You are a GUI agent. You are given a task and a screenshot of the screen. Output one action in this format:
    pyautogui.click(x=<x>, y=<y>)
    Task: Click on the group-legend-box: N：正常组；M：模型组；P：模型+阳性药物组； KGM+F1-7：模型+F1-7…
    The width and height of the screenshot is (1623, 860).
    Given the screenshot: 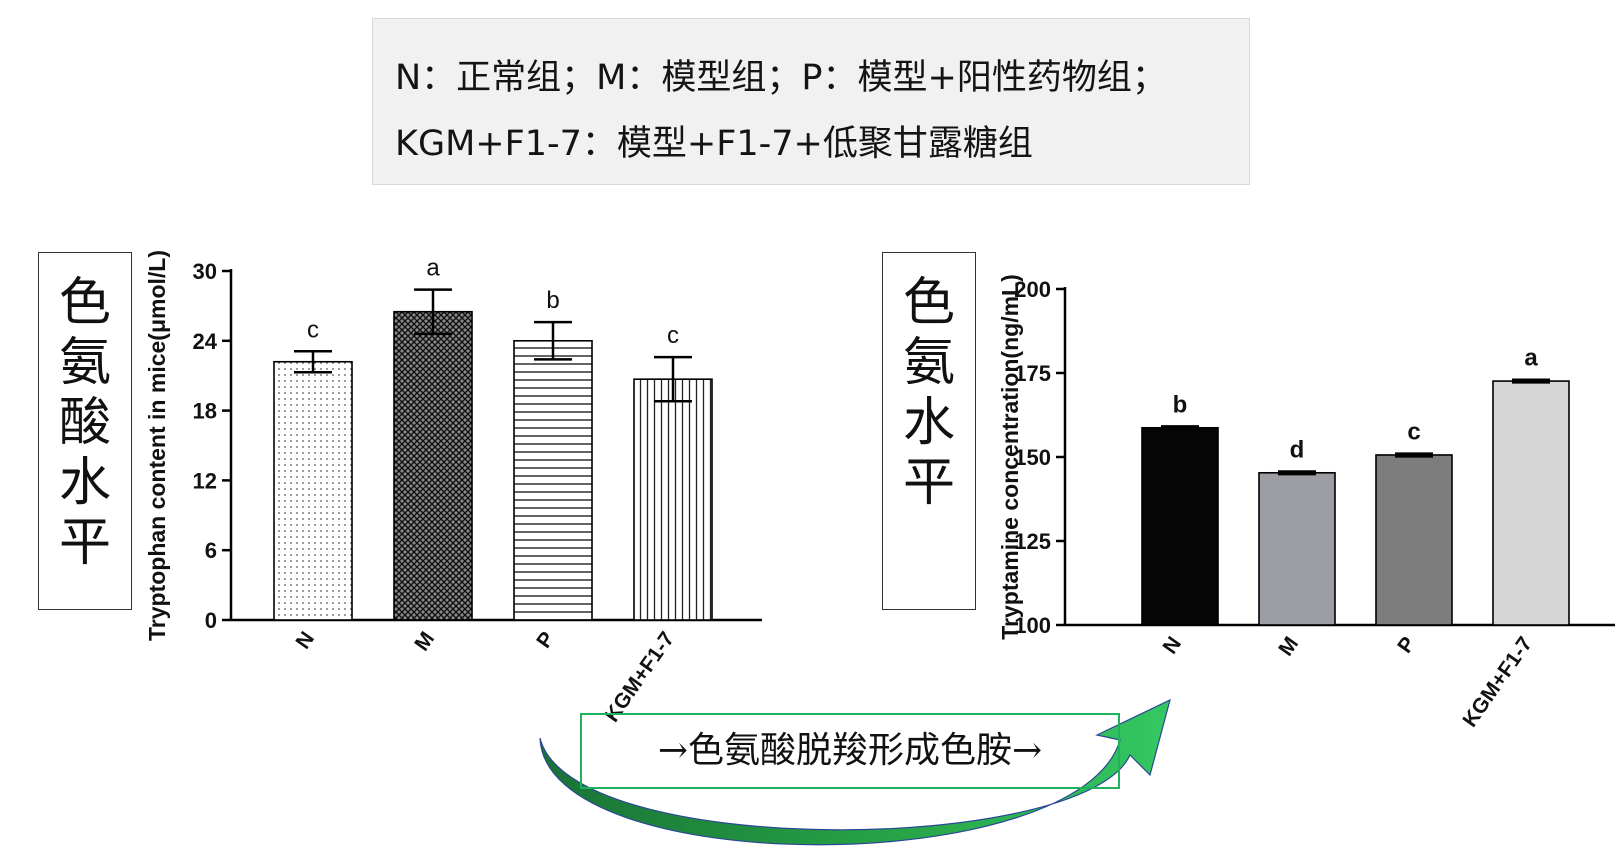 What is the action you would take?
    pyautogui.click(x=811, y=101)
    